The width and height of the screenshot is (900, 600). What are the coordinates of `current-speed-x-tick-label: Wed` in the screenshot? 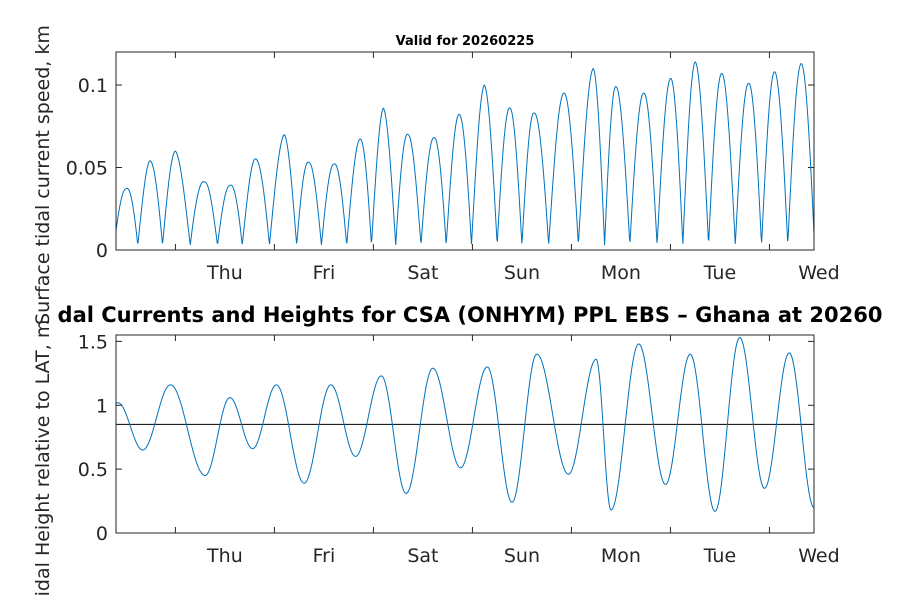 It's located at (818, 273).